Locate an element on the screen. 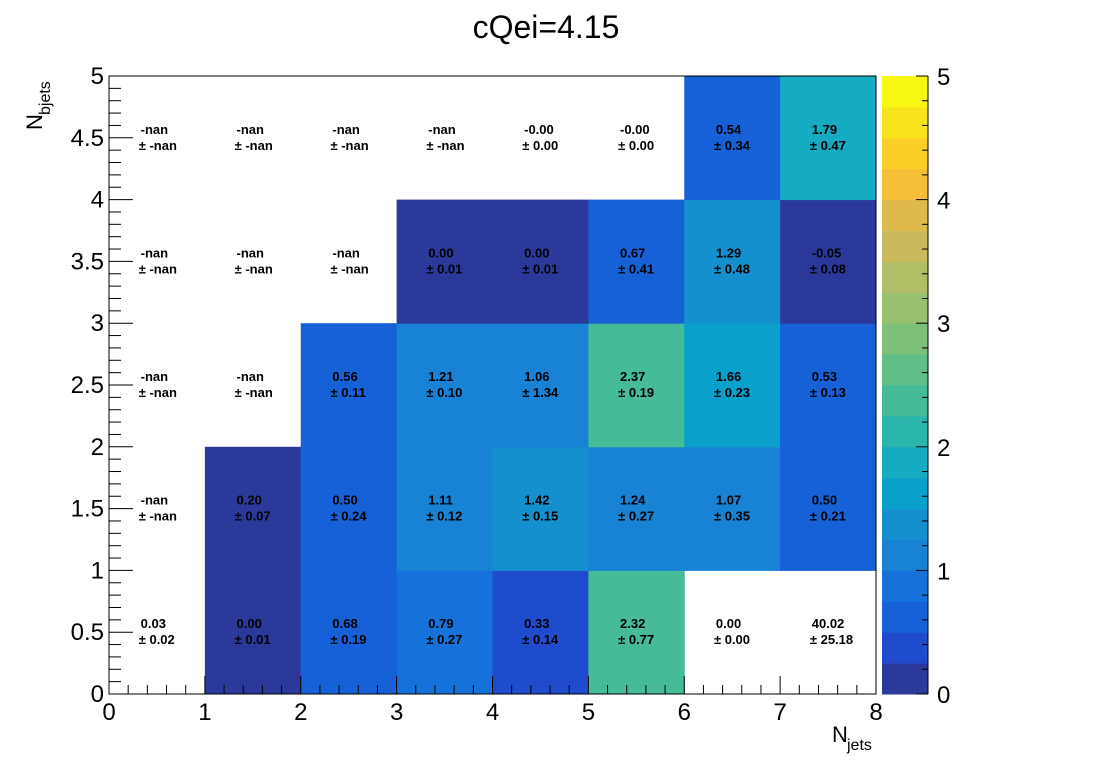 The image size is (1096, 772). x-axis-title: N jets is located at coordinates (852, 738).